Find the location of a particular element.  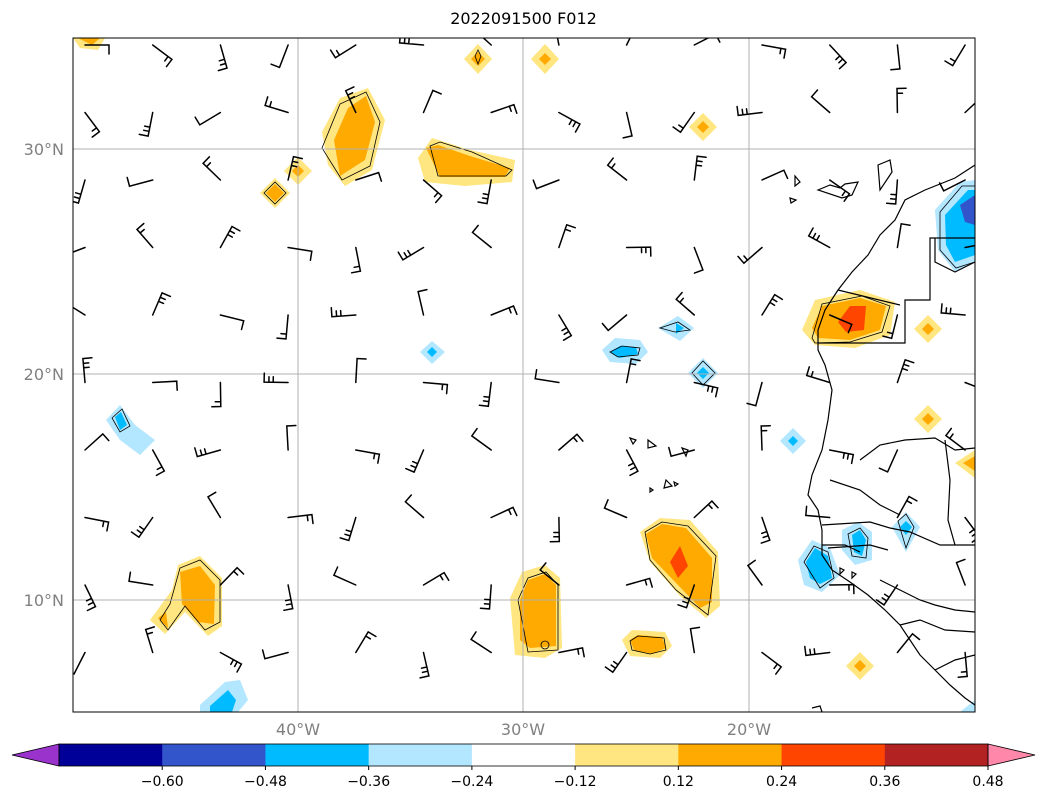

colorbar-tick-label: −0.60 is located at coordinates (162, 782).